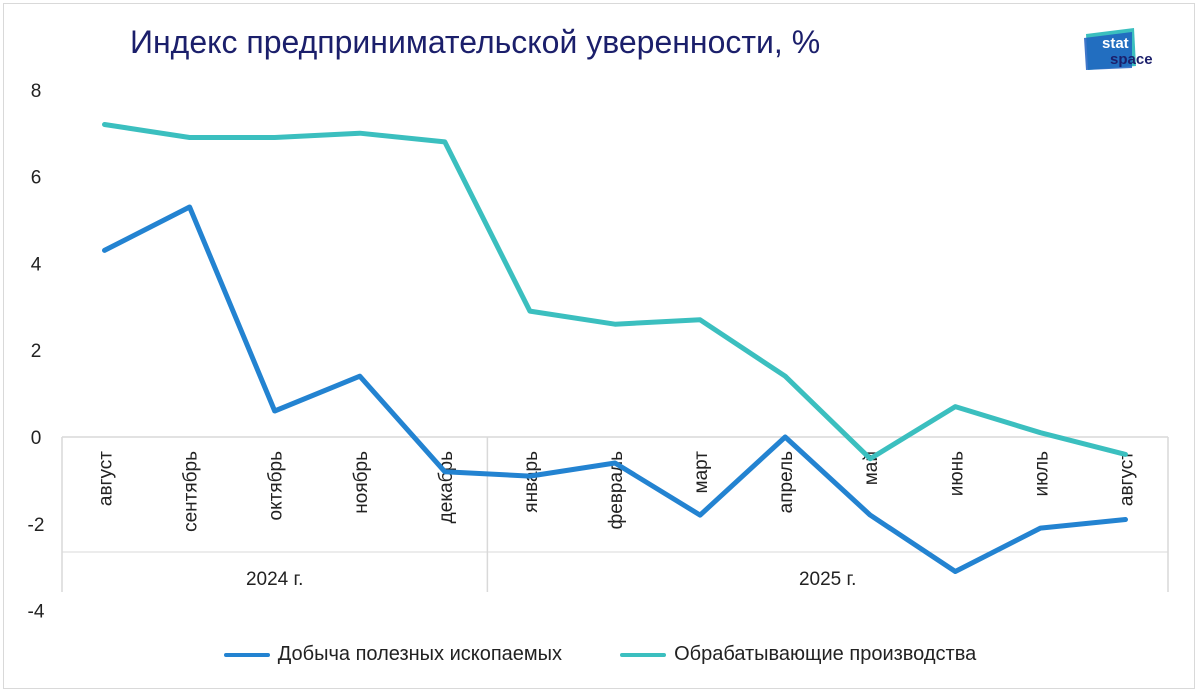 The height and width of the screenshot is (694, 1200). Describe the element at coordinates (191, 491) in the screenshot. I see `x-tick-label: сентябрь` at that location.